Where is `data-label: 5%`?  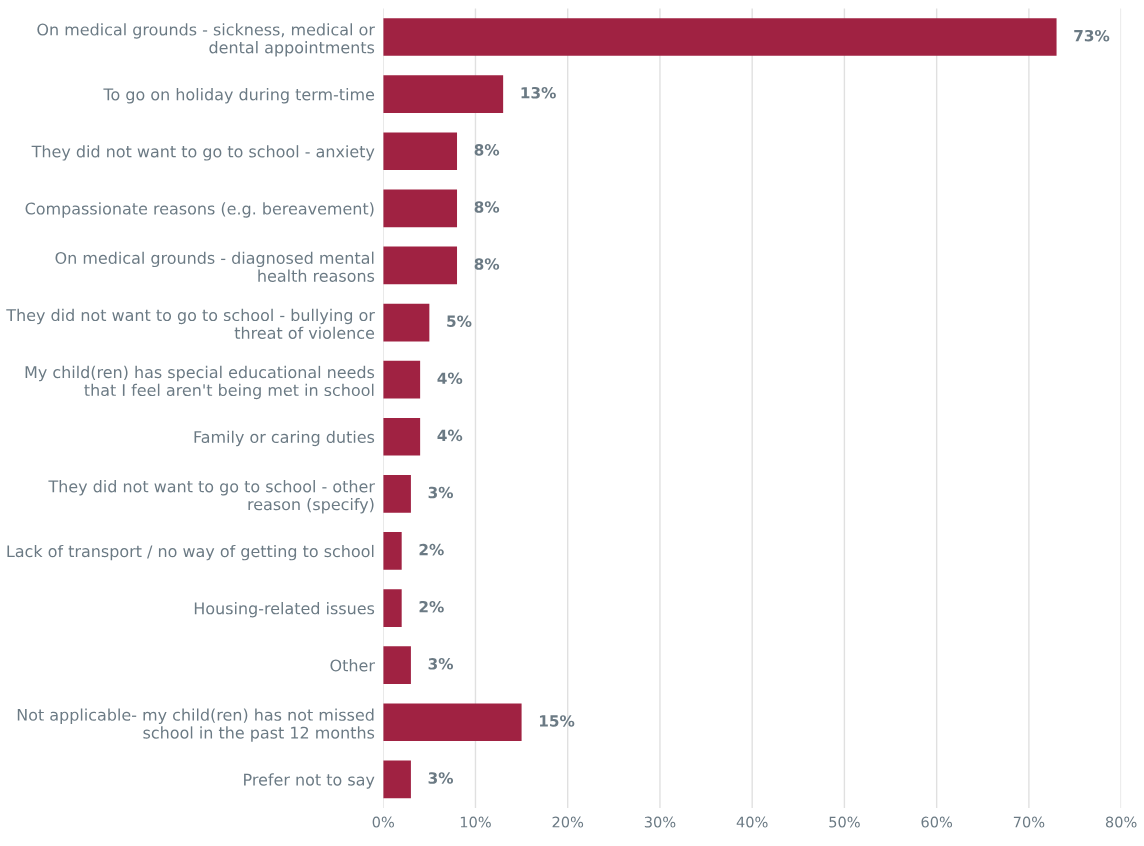
data-label: 5% is located at coordinates (459, 321).